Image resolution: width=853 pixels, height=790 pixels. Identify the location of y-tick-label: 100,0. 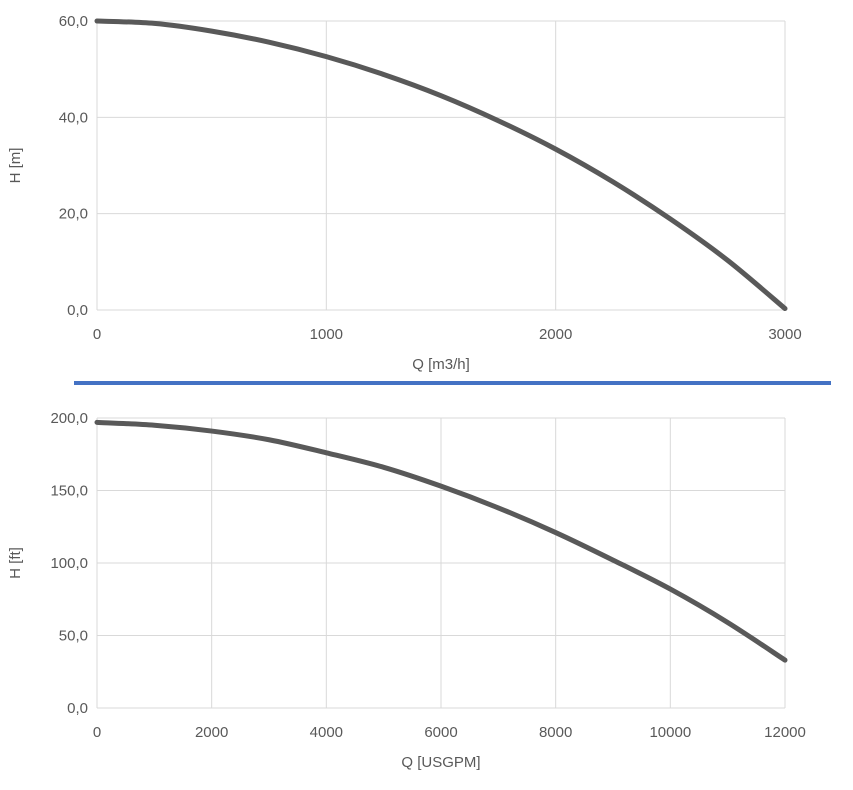
(69, 563).